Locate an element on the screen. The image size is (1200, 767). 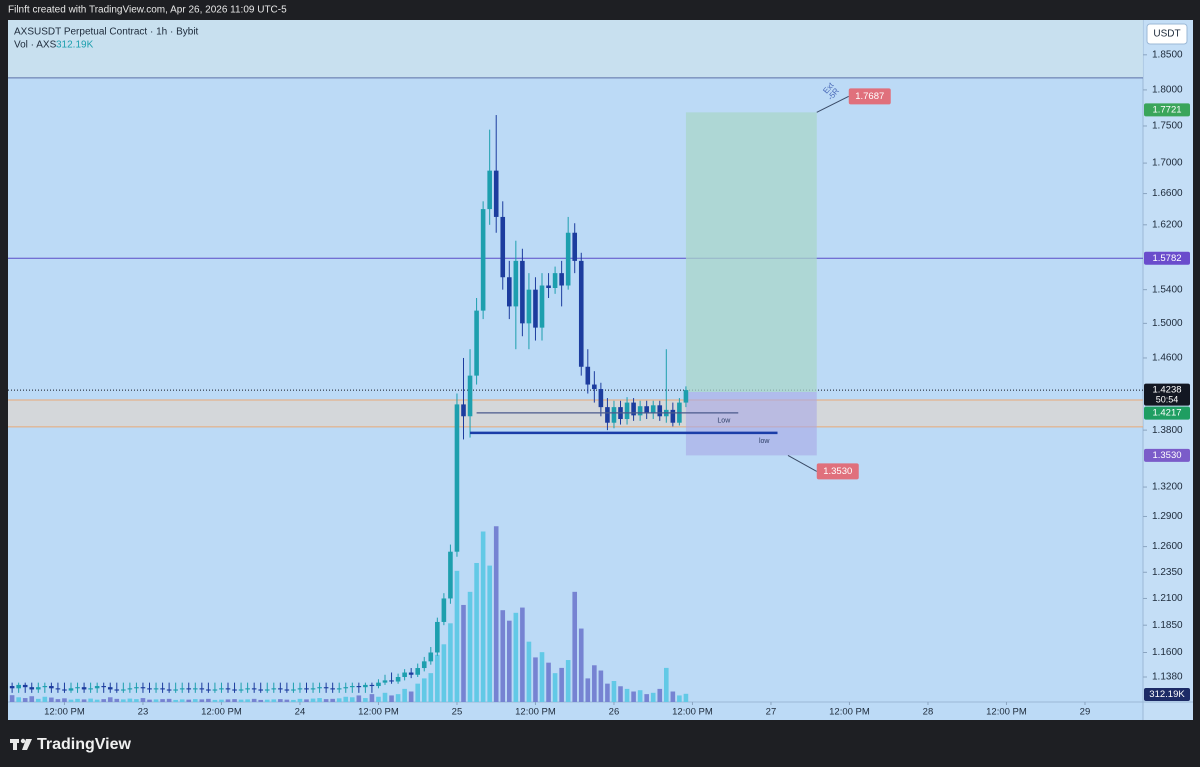
price-axis is located at coordinates (1168, 370).